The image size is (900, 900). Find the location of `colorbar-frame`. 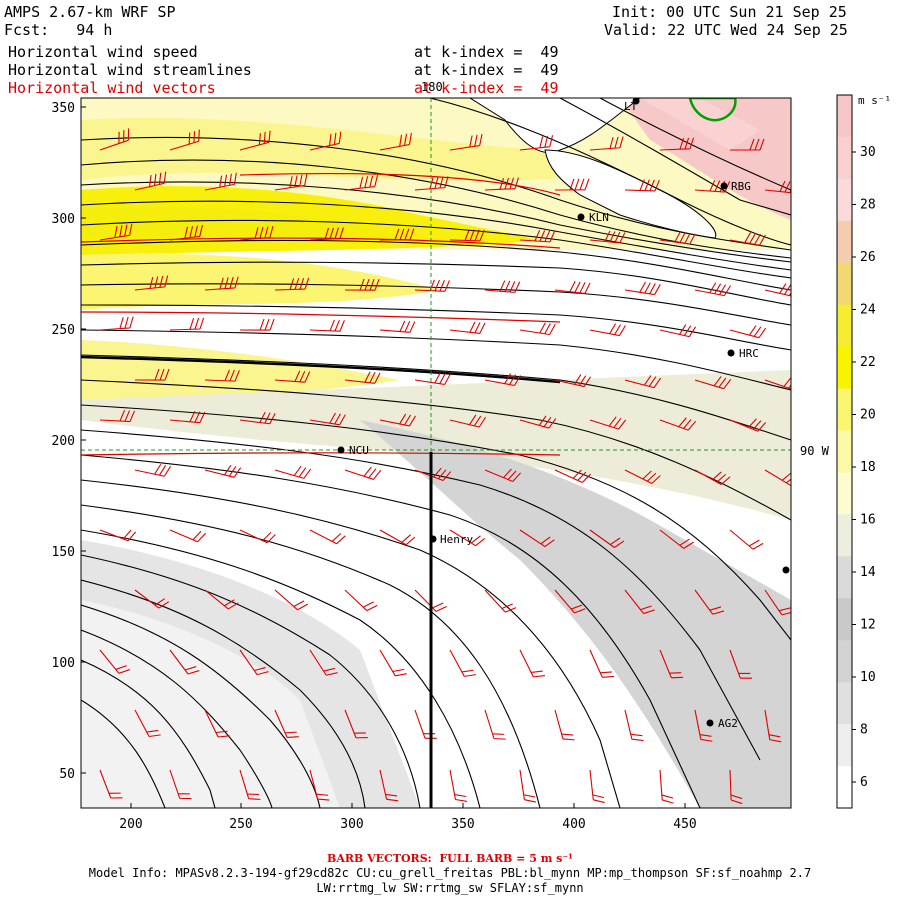

colorbar-frame is located at coordinates (844, 451).